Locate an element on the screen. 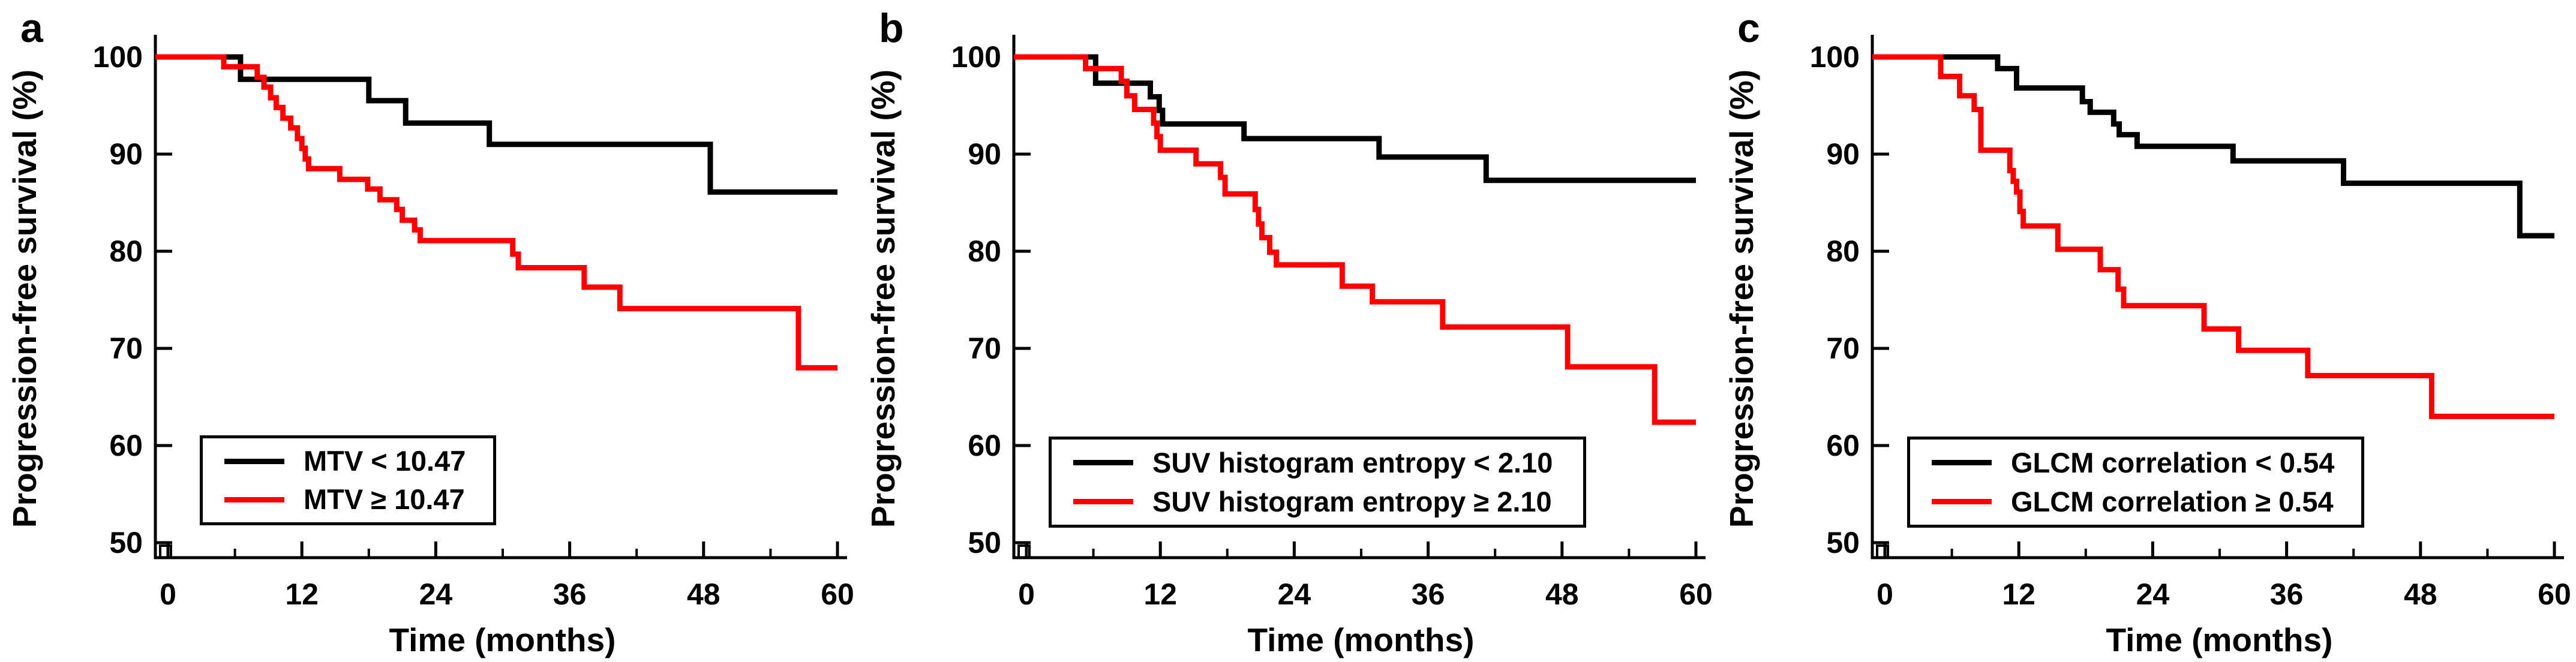  legend-row-black: MTV < 10.47 is located at coordinates (348, 461).